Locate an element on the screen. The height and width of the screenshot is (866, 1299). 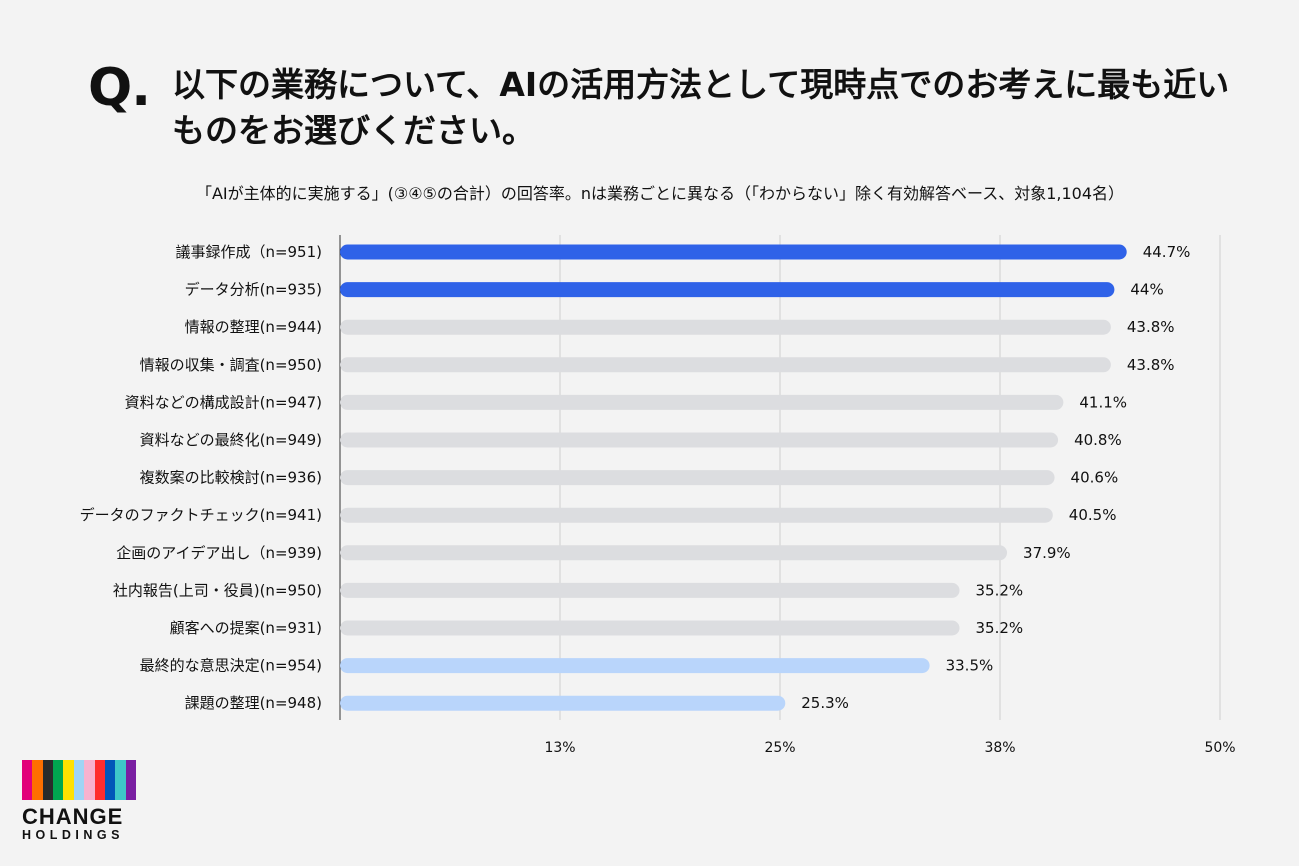
category-label: データ分析(n=935) is located at coordinates (253, 290).